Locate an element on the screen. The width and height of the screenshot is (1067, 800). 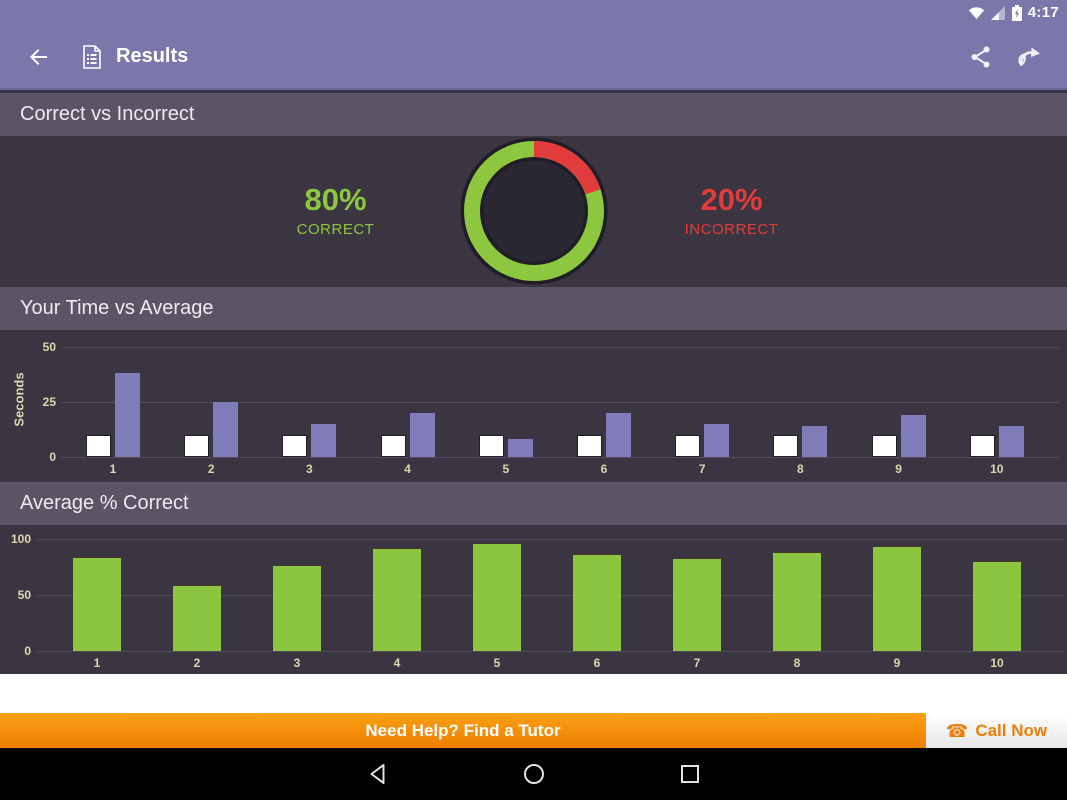
y-axis-tick: 100 is located at coordinates (20, 539).